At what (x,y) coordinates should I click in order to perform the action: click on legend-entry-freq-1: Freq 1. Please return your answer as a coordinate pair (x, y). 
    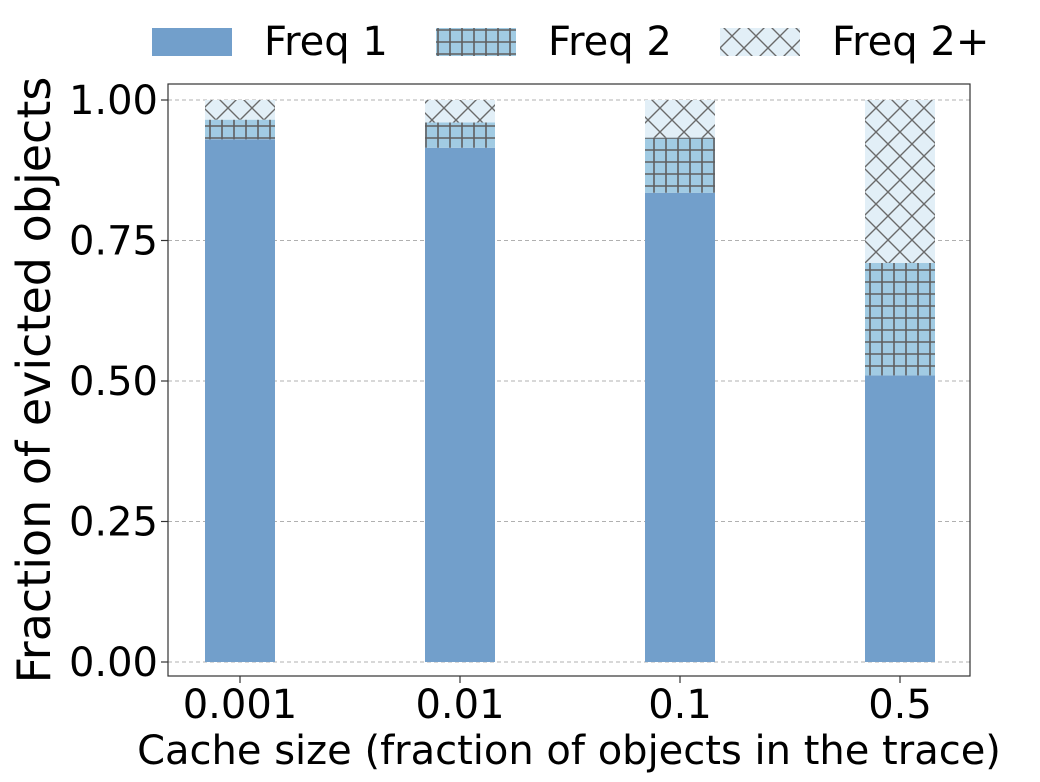
    Looking at the image, I should click on (270, 42).